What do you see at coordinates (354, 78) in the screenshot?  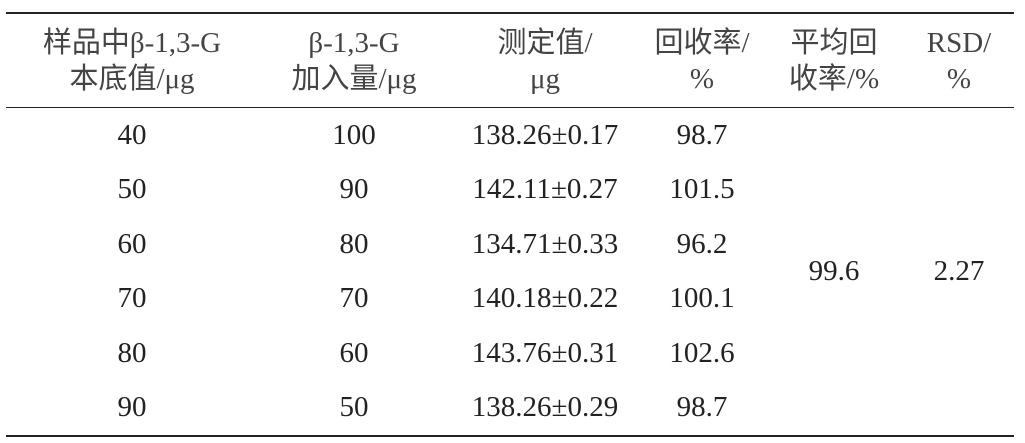 I see `header-text: 加入量/μg` at bounding box center [354, 78].